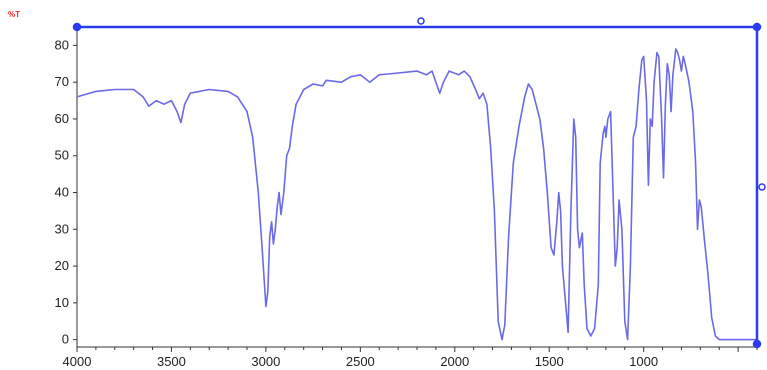 Image resolution: width=767 pixels, height=370 pixels. Describe the element at coordinates (171, 361) in the screenshot. I see `x-tick-label: 3500` at that location.